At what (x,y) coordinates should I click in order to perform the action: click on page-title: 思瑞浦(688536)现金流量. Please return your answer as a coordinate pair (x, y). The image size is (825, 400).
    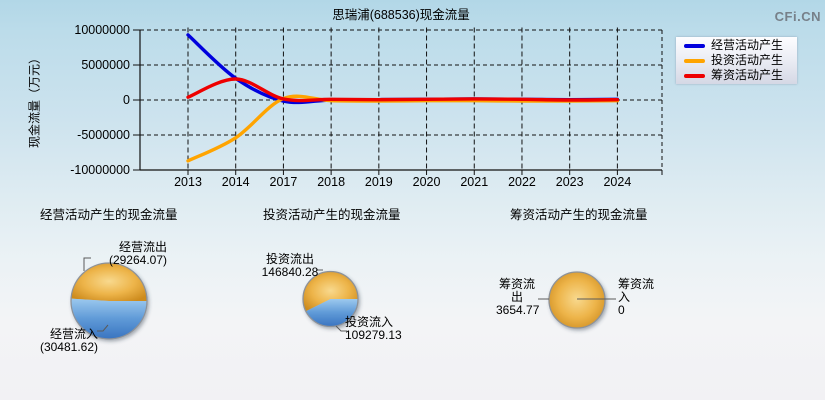
    Looking at the image, I should click on (401, 15).